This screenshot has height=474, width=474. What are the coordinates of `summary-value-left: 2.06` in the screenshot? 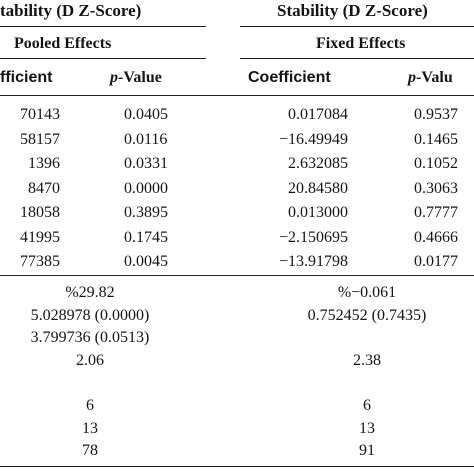 It's located at (90, 360).